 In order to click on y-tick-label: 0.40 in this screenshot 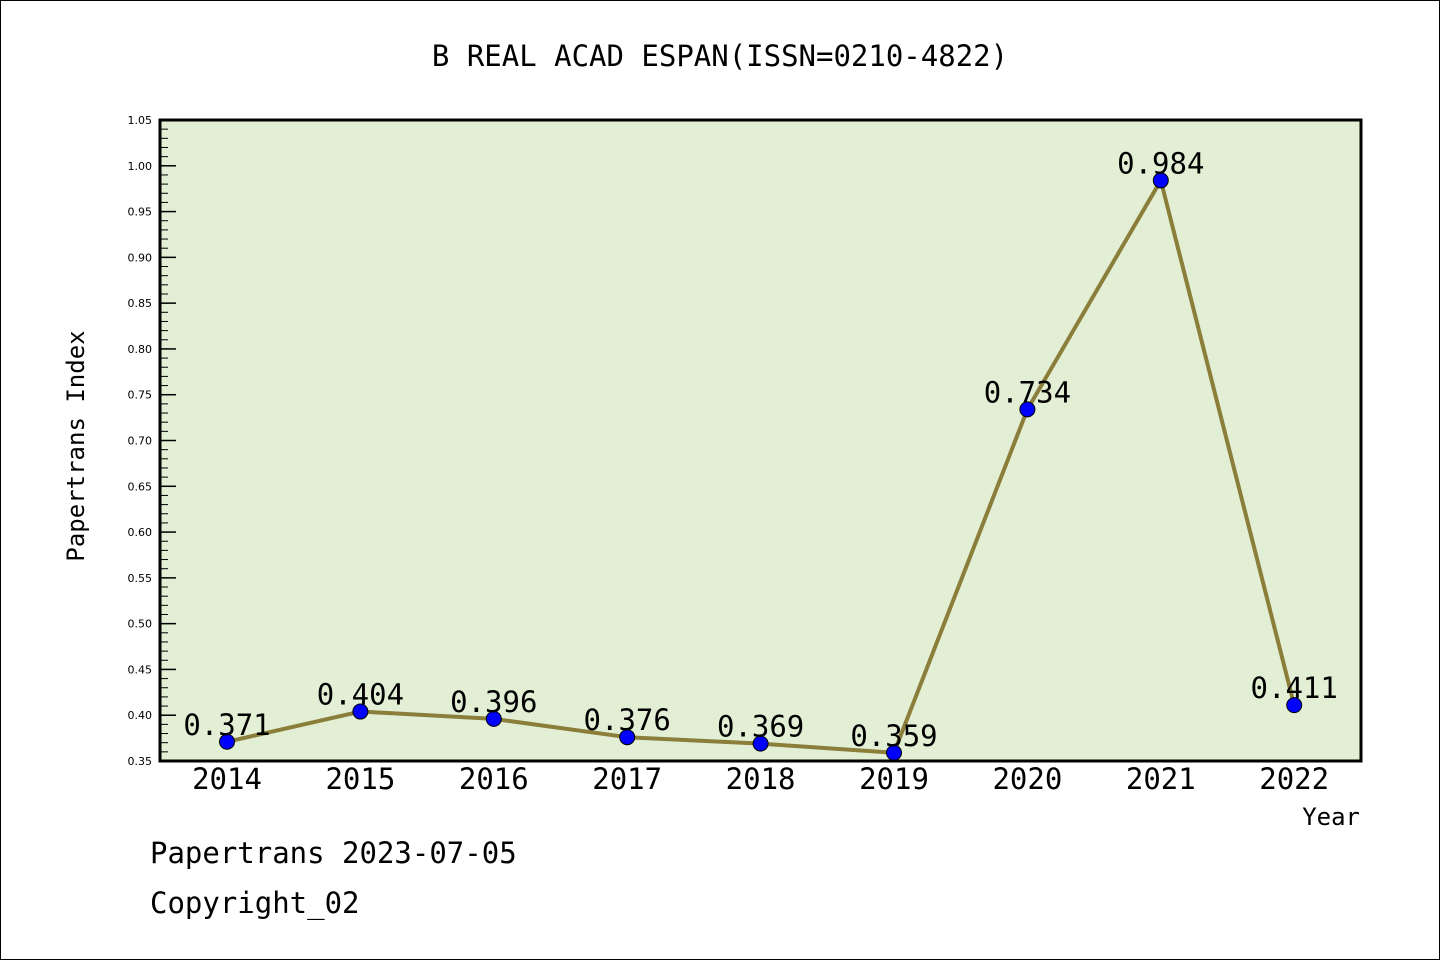, I will do `click(140, 715)`.